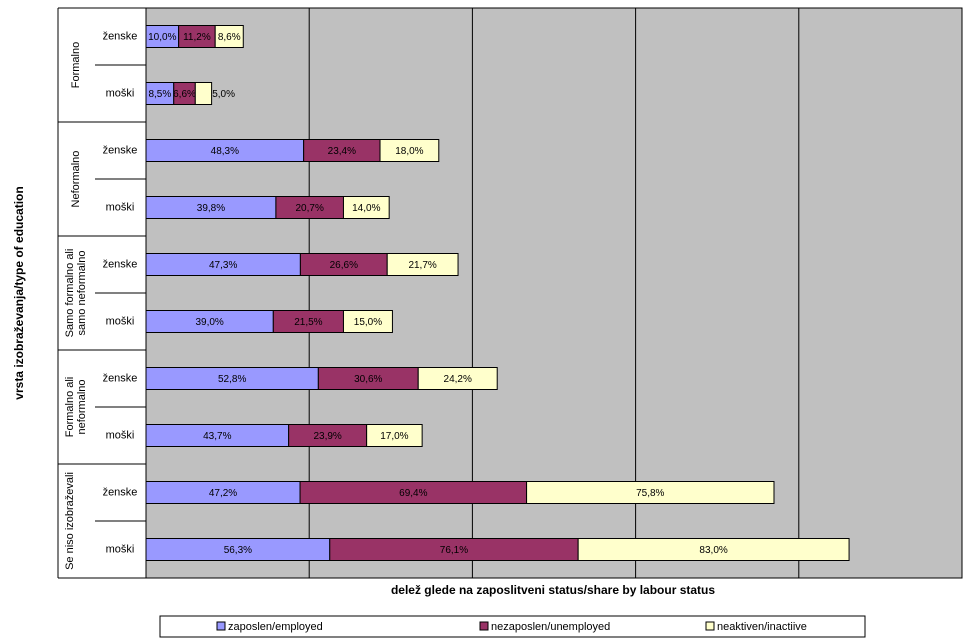 The image size is (965, 639). What do you see at coordinates (368, 379) in the screenshot?
I see `value-label: 30,6%` at bounding box center [368, 379].